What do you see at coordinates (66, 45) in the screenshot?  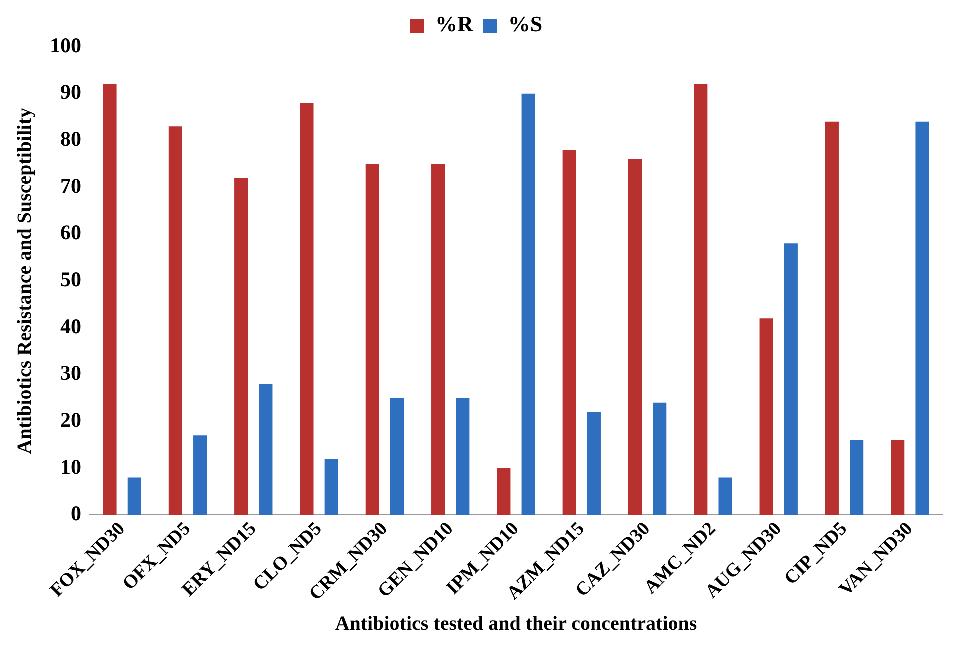 I see `y-tick-label: 100` at bounding box center [66, 45].